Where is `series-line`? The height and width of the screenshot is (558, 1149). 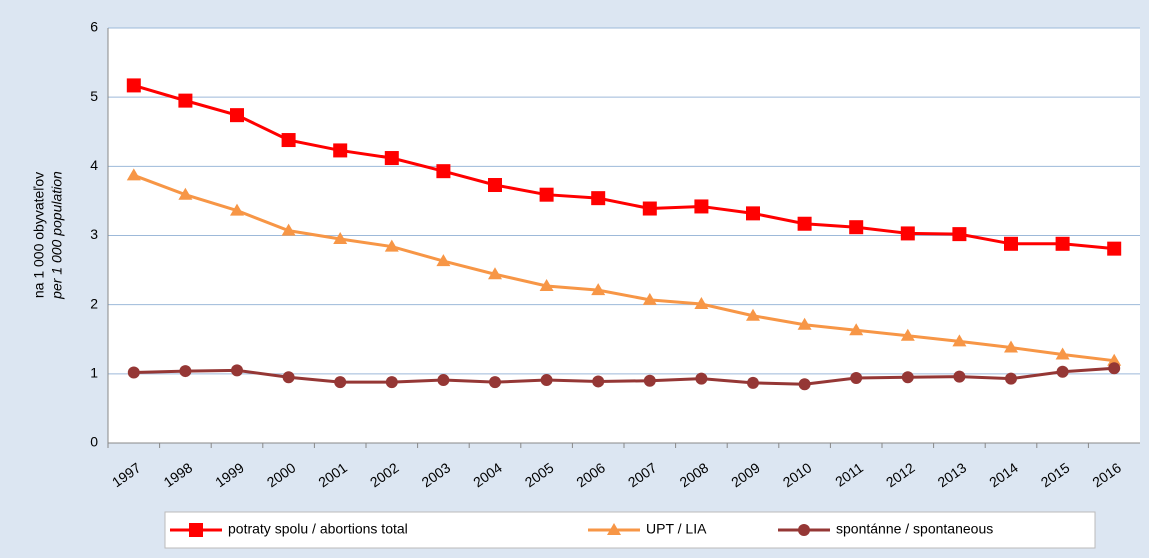
series-line is located at coordinates (624, 376).